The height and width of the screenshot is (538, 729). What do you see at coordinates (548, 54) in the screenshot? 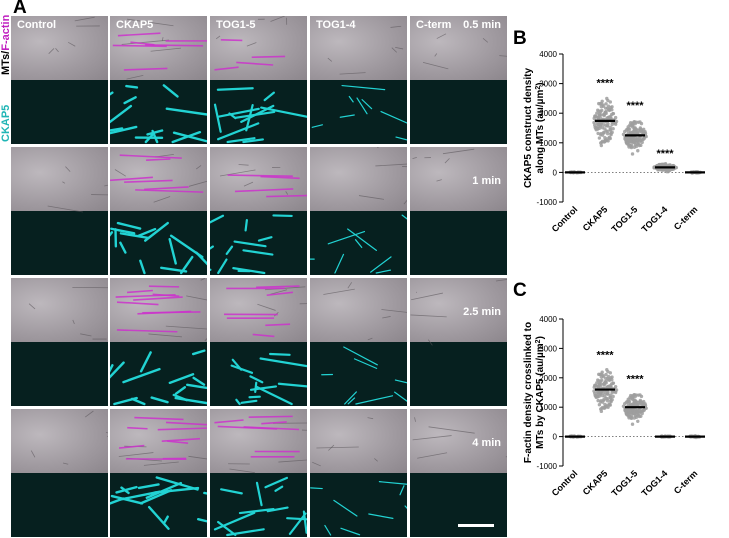
I see `y-tick-label: 4000` at bounding box center [548, 54].